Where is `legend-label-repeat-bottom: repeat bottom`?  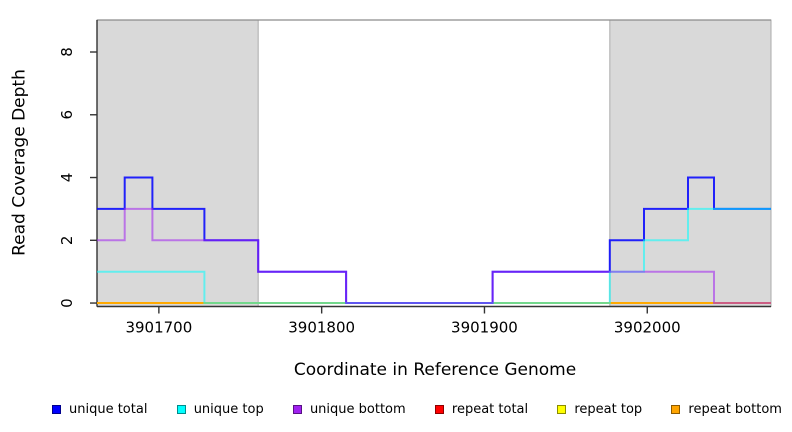
legend-label-repeat-bottom: repeat bottom is located at coordinates (735, 409).